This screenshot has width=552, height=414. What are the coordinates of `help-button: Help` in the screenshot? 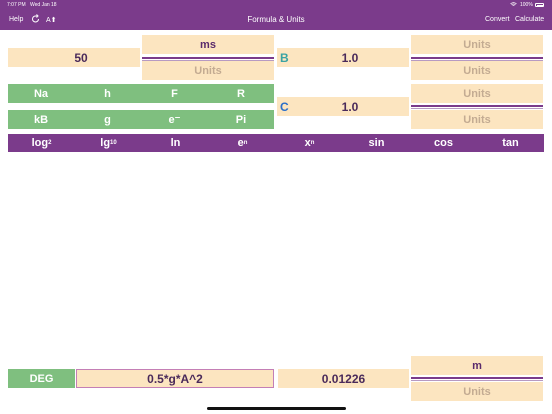 It's located at (16, 19).